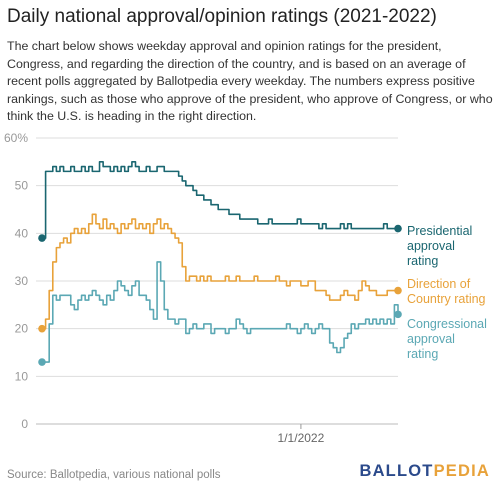 Image resolution: width=500 pixels, height=490 pixels. What do you see at coordinates (42, 328) in the screenshot?
I see `series-start-point-direction` at bounding box center [42, 328].